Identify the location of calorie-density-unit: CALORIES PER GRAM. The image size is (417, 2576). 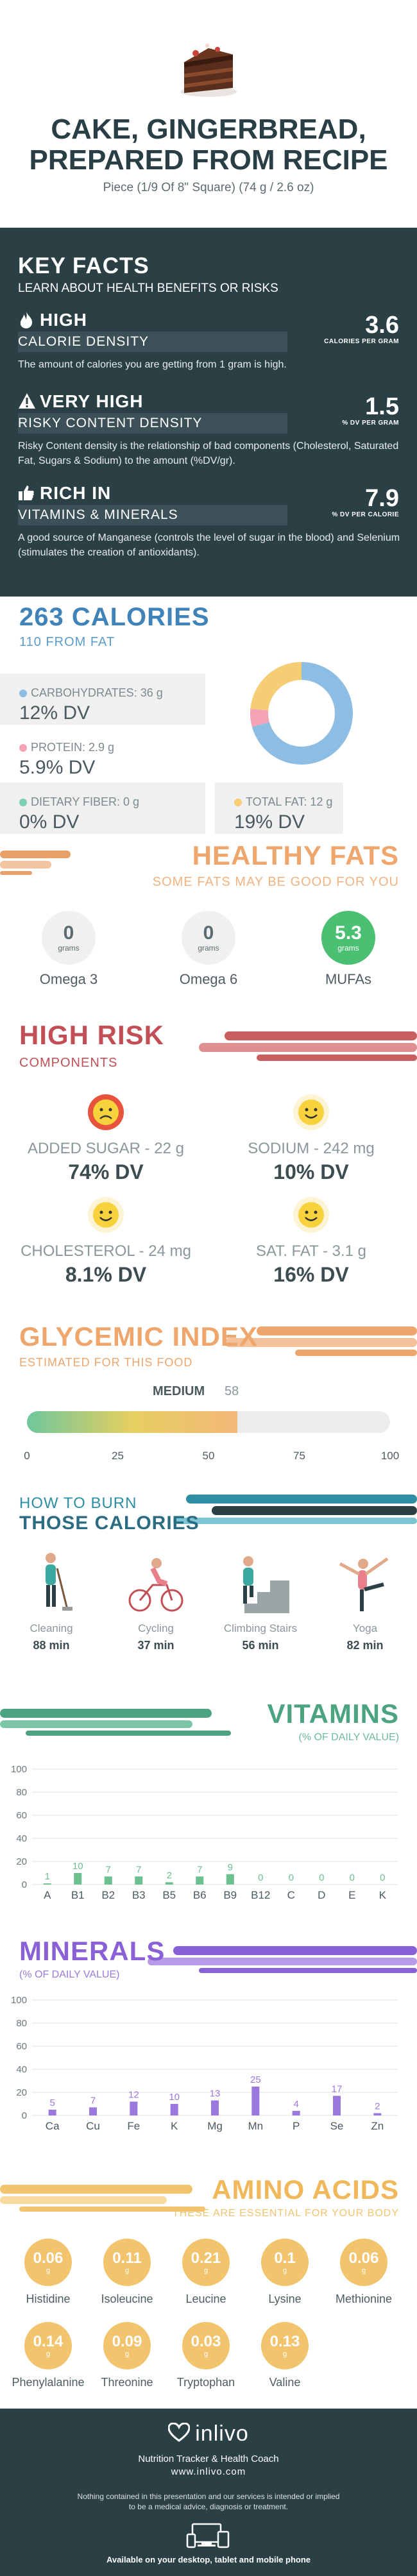
(361, 341).